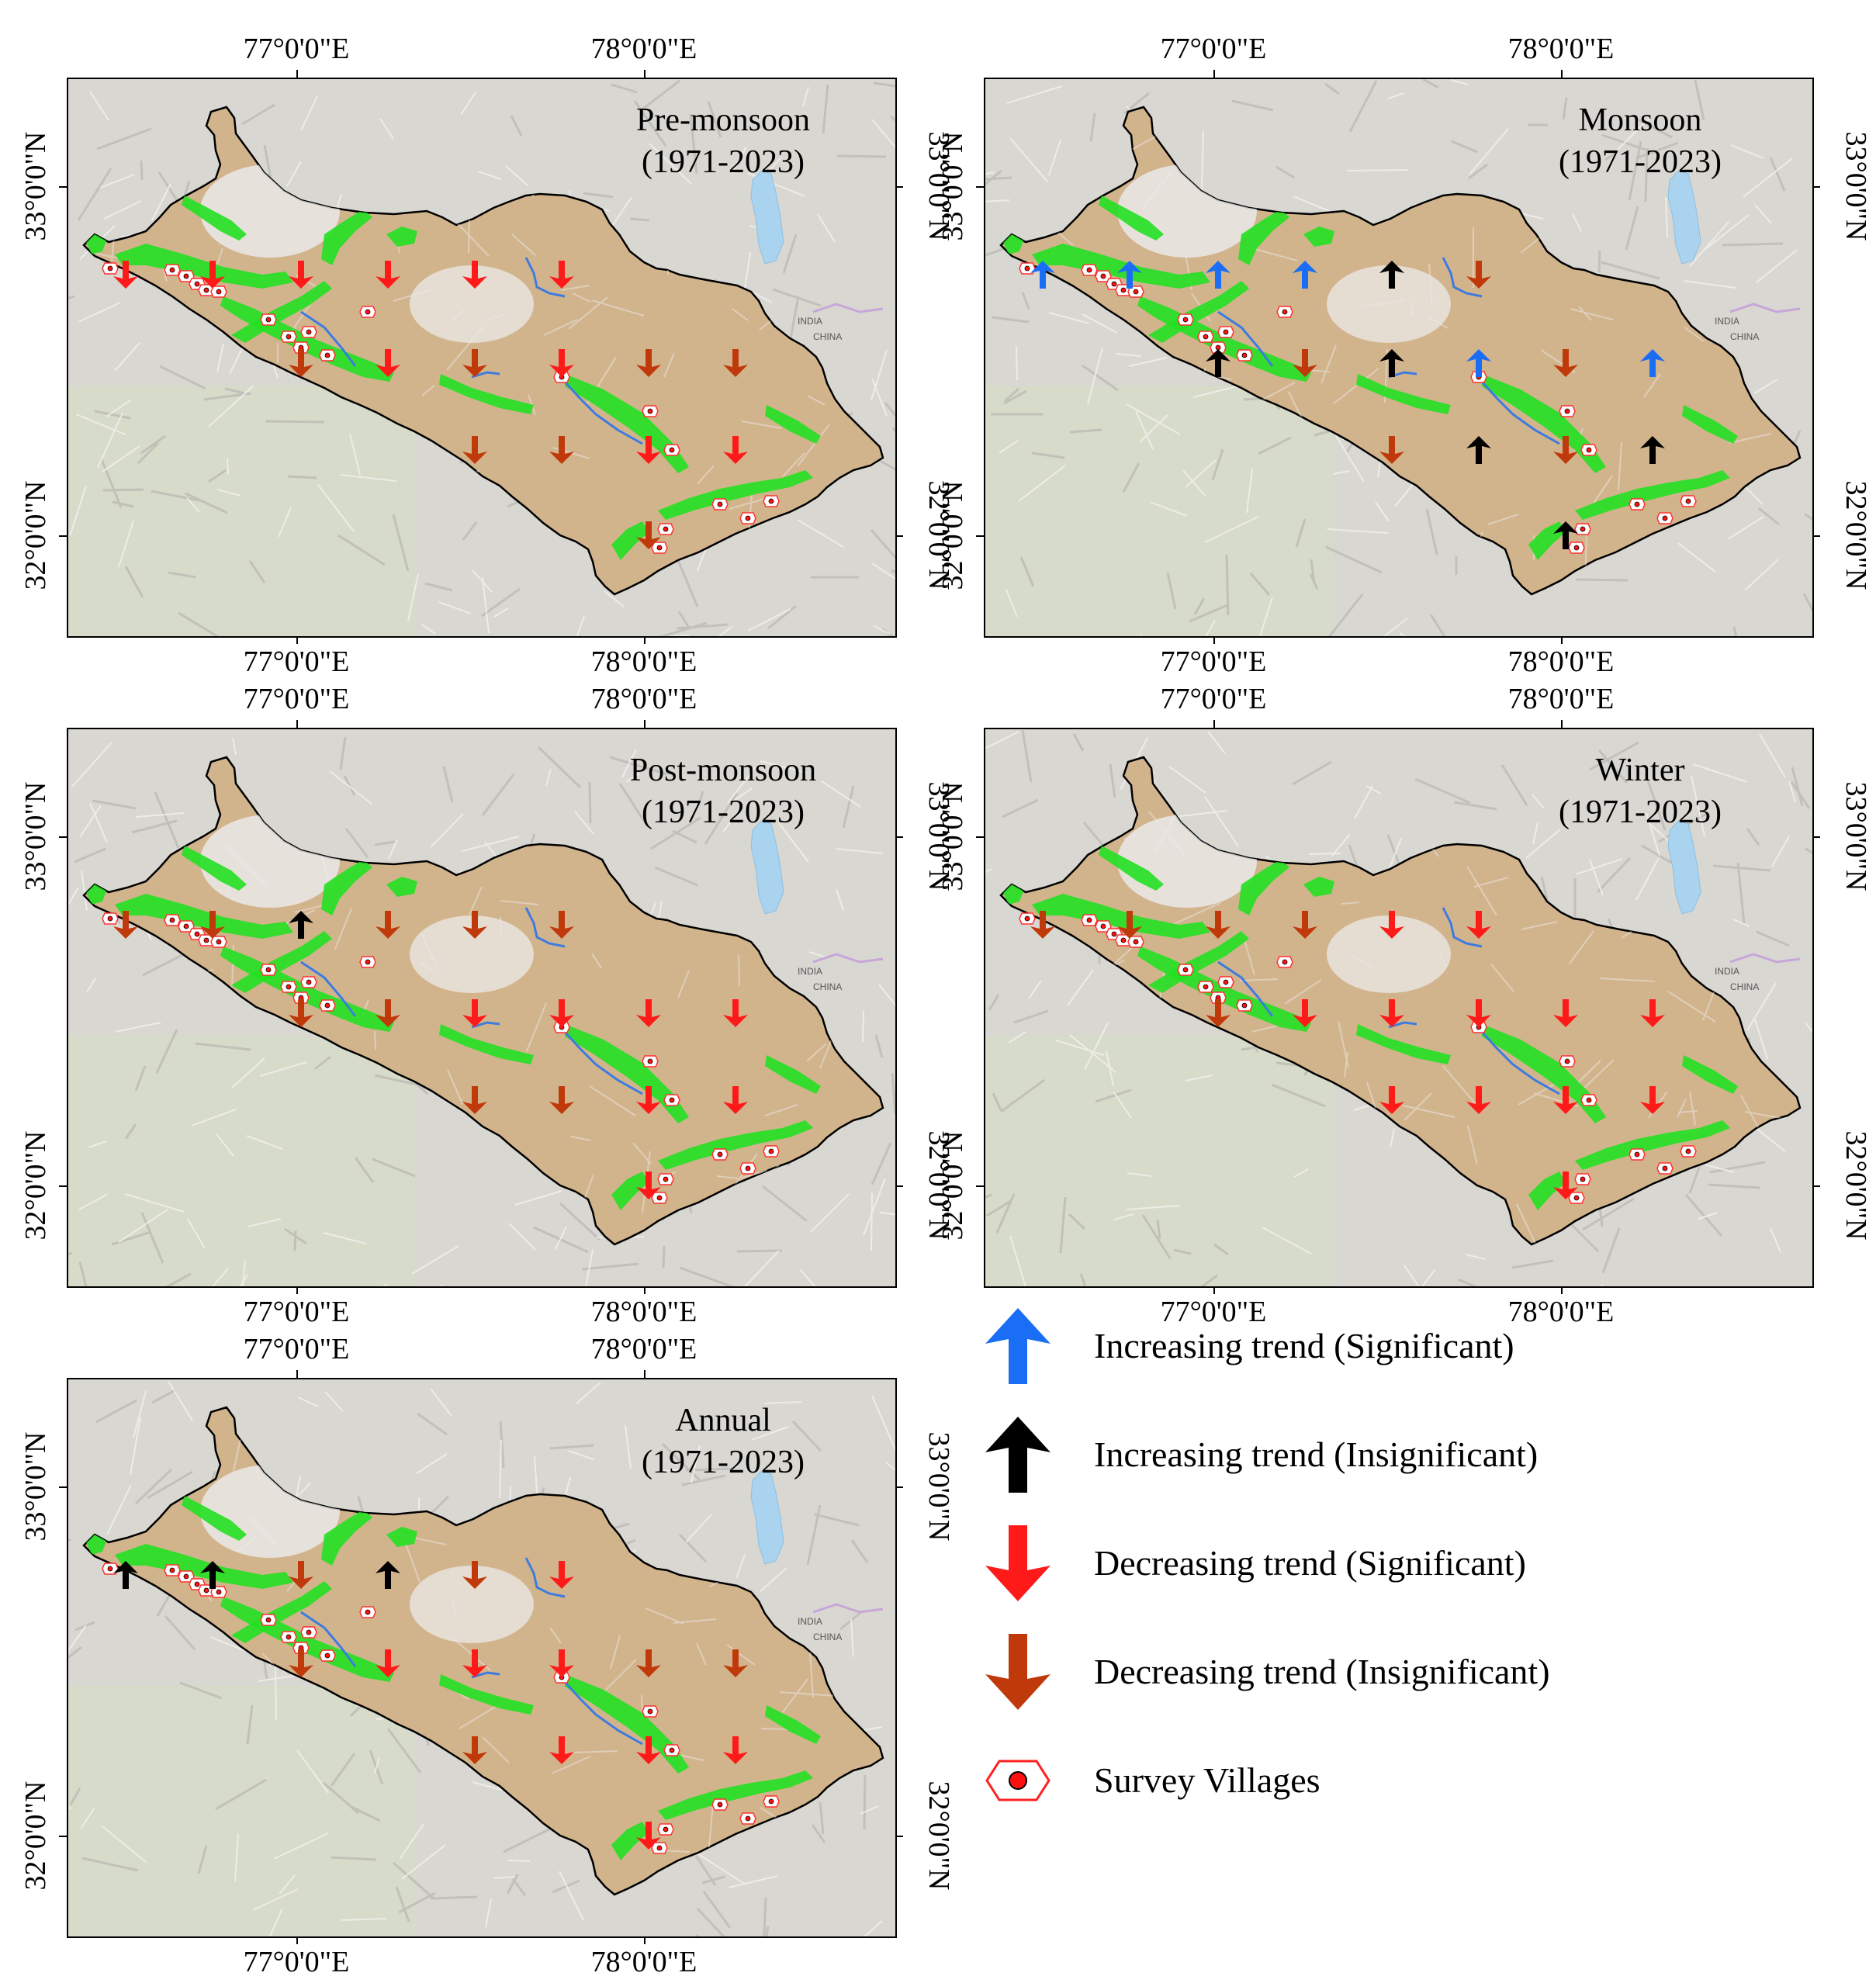  Describe the element at coordinates (723, 1420) in the screenshot. I see `panel-season-label: Annual` at that location.